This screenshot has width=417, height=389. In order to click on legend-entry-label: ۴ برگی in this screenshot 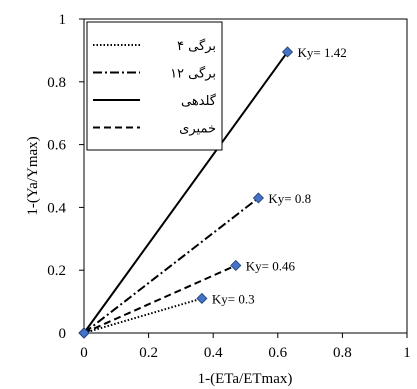, I will do `click(196, 46)`.